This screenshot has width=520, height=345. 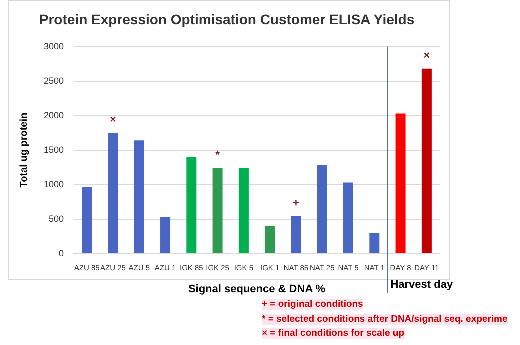 What do you see at coordinates (422, 285) in the screenshot?
I see `text: Harvest day` at bounding box center [422, 285].